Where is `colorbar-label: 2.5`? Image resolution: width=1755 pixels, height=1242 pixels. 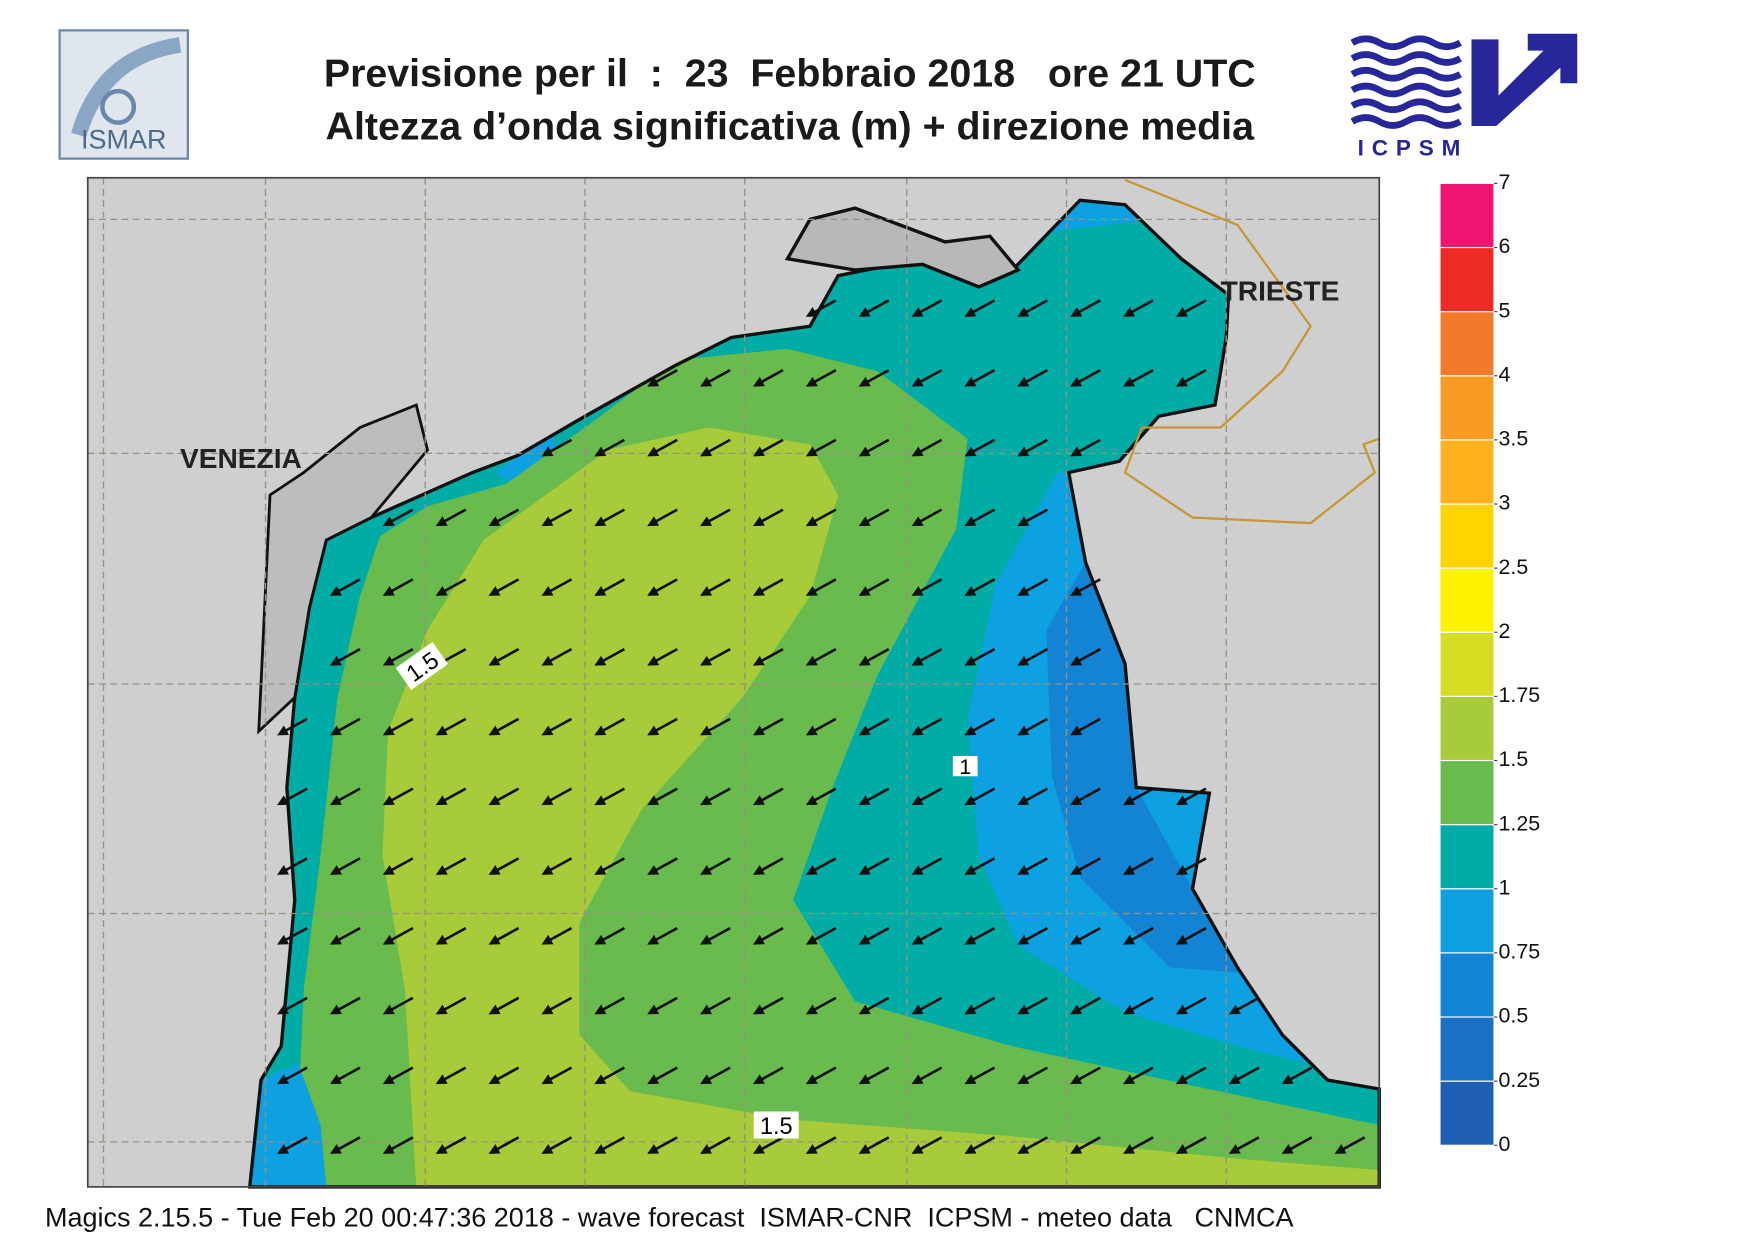 colorbar-label: 2.5 is located at coordinates (1514, 567).